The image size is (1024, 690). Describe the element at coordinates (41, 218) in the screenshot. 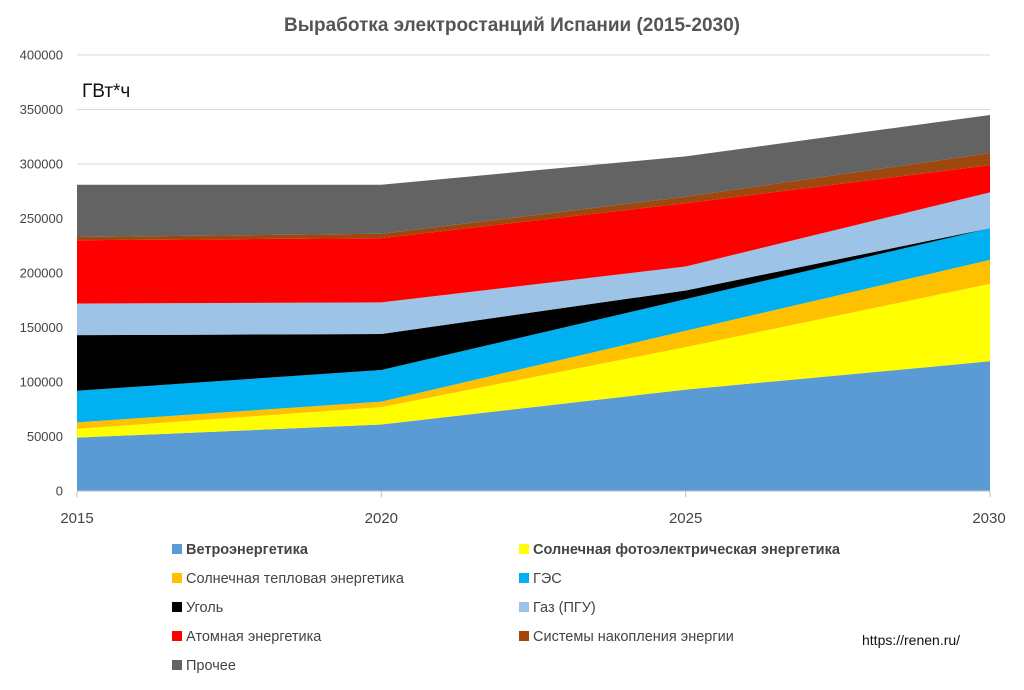

I see `y-tick-label: 250000` at that location.